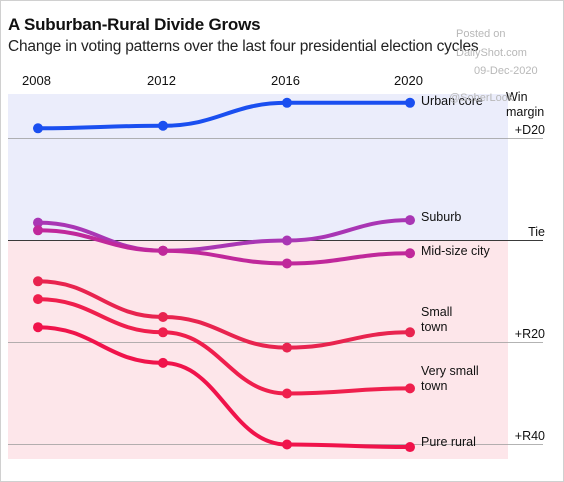  Describe the element at coordinates (161, 80) in the screenshot. I see `x-tick-label: 2012` at that location.